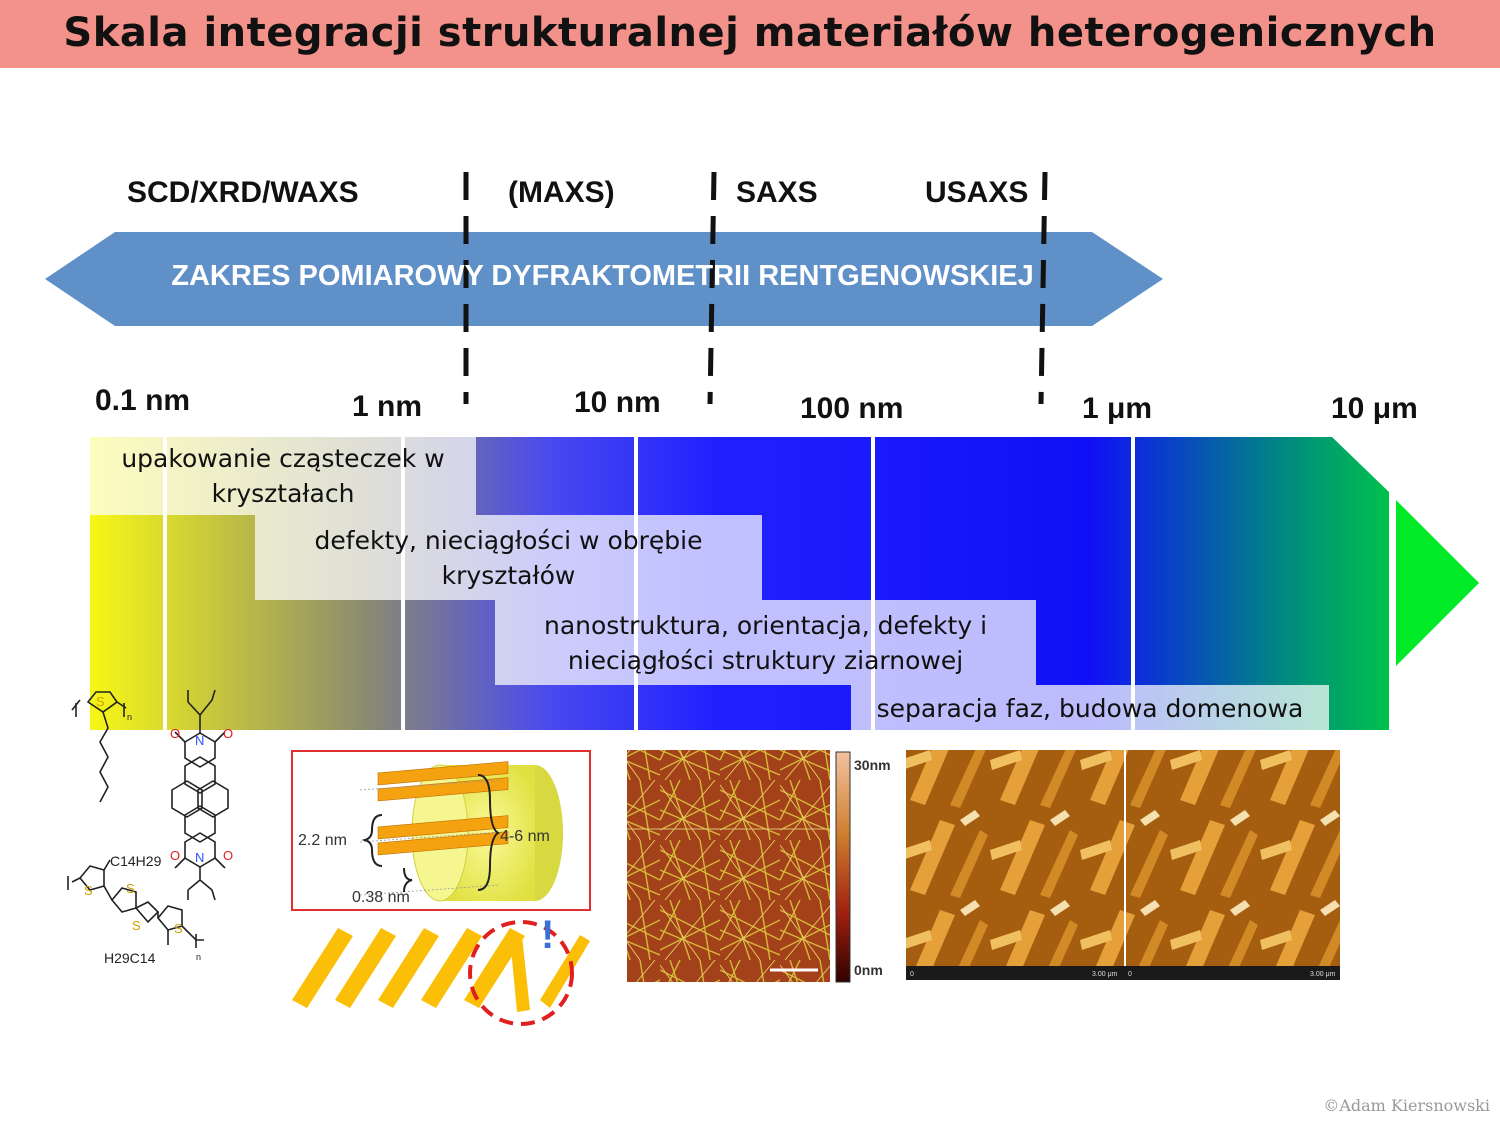  Describe the element at coordinates (525, 836) in the screenshot. I see `label-4-6-nm: 4-6 nm` at that location.